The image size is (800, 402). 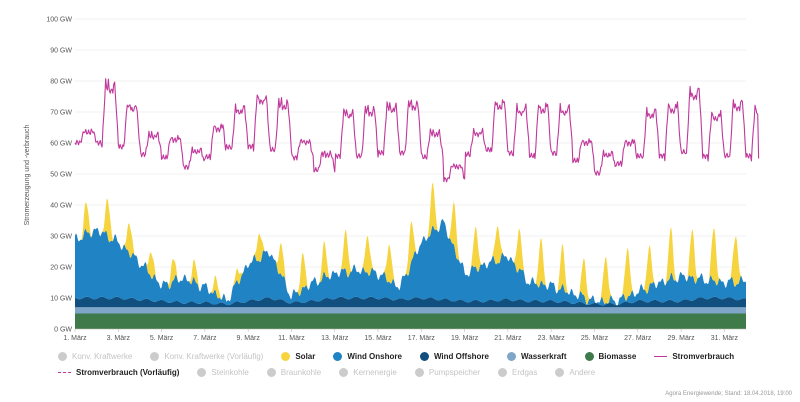 I want to click on legend-item: Stromverbrauch (Vorläufig), so click(x=118, y=372).